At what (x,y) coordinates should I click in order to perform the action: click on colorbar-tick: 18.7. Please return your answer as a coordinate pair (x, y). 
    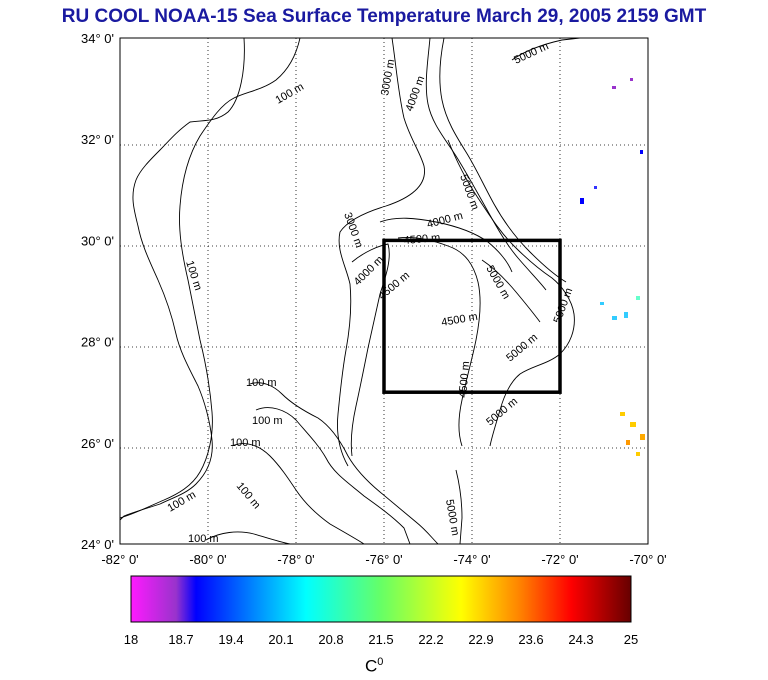
    Looking at the image, I should click on (180, 639).